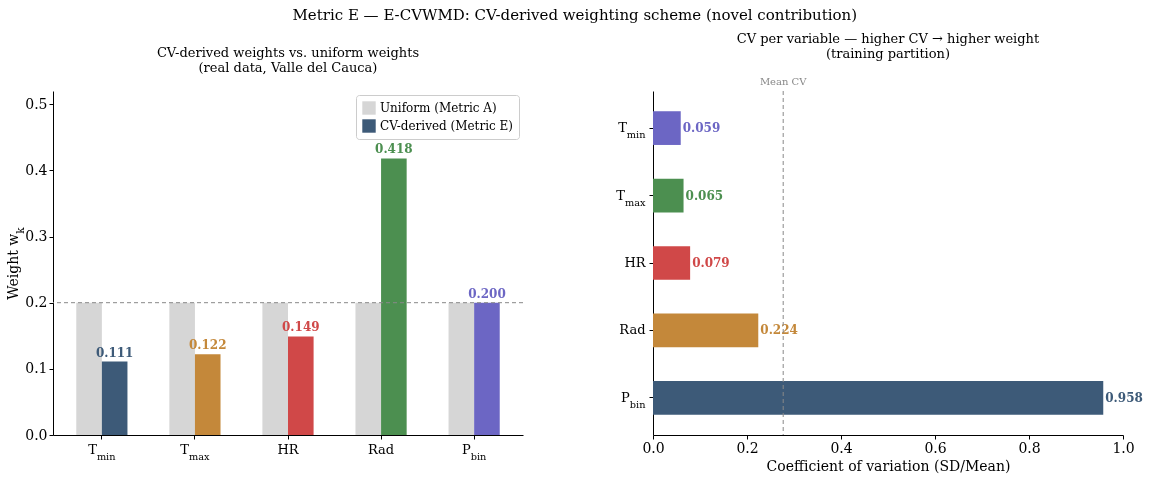 This screenshot has height=478, width=1175. What do you see at coordinates (438, 108) in the screenshot?
I see `legend-label: Uniform (Metric A)` at bounding box center [438, 108].